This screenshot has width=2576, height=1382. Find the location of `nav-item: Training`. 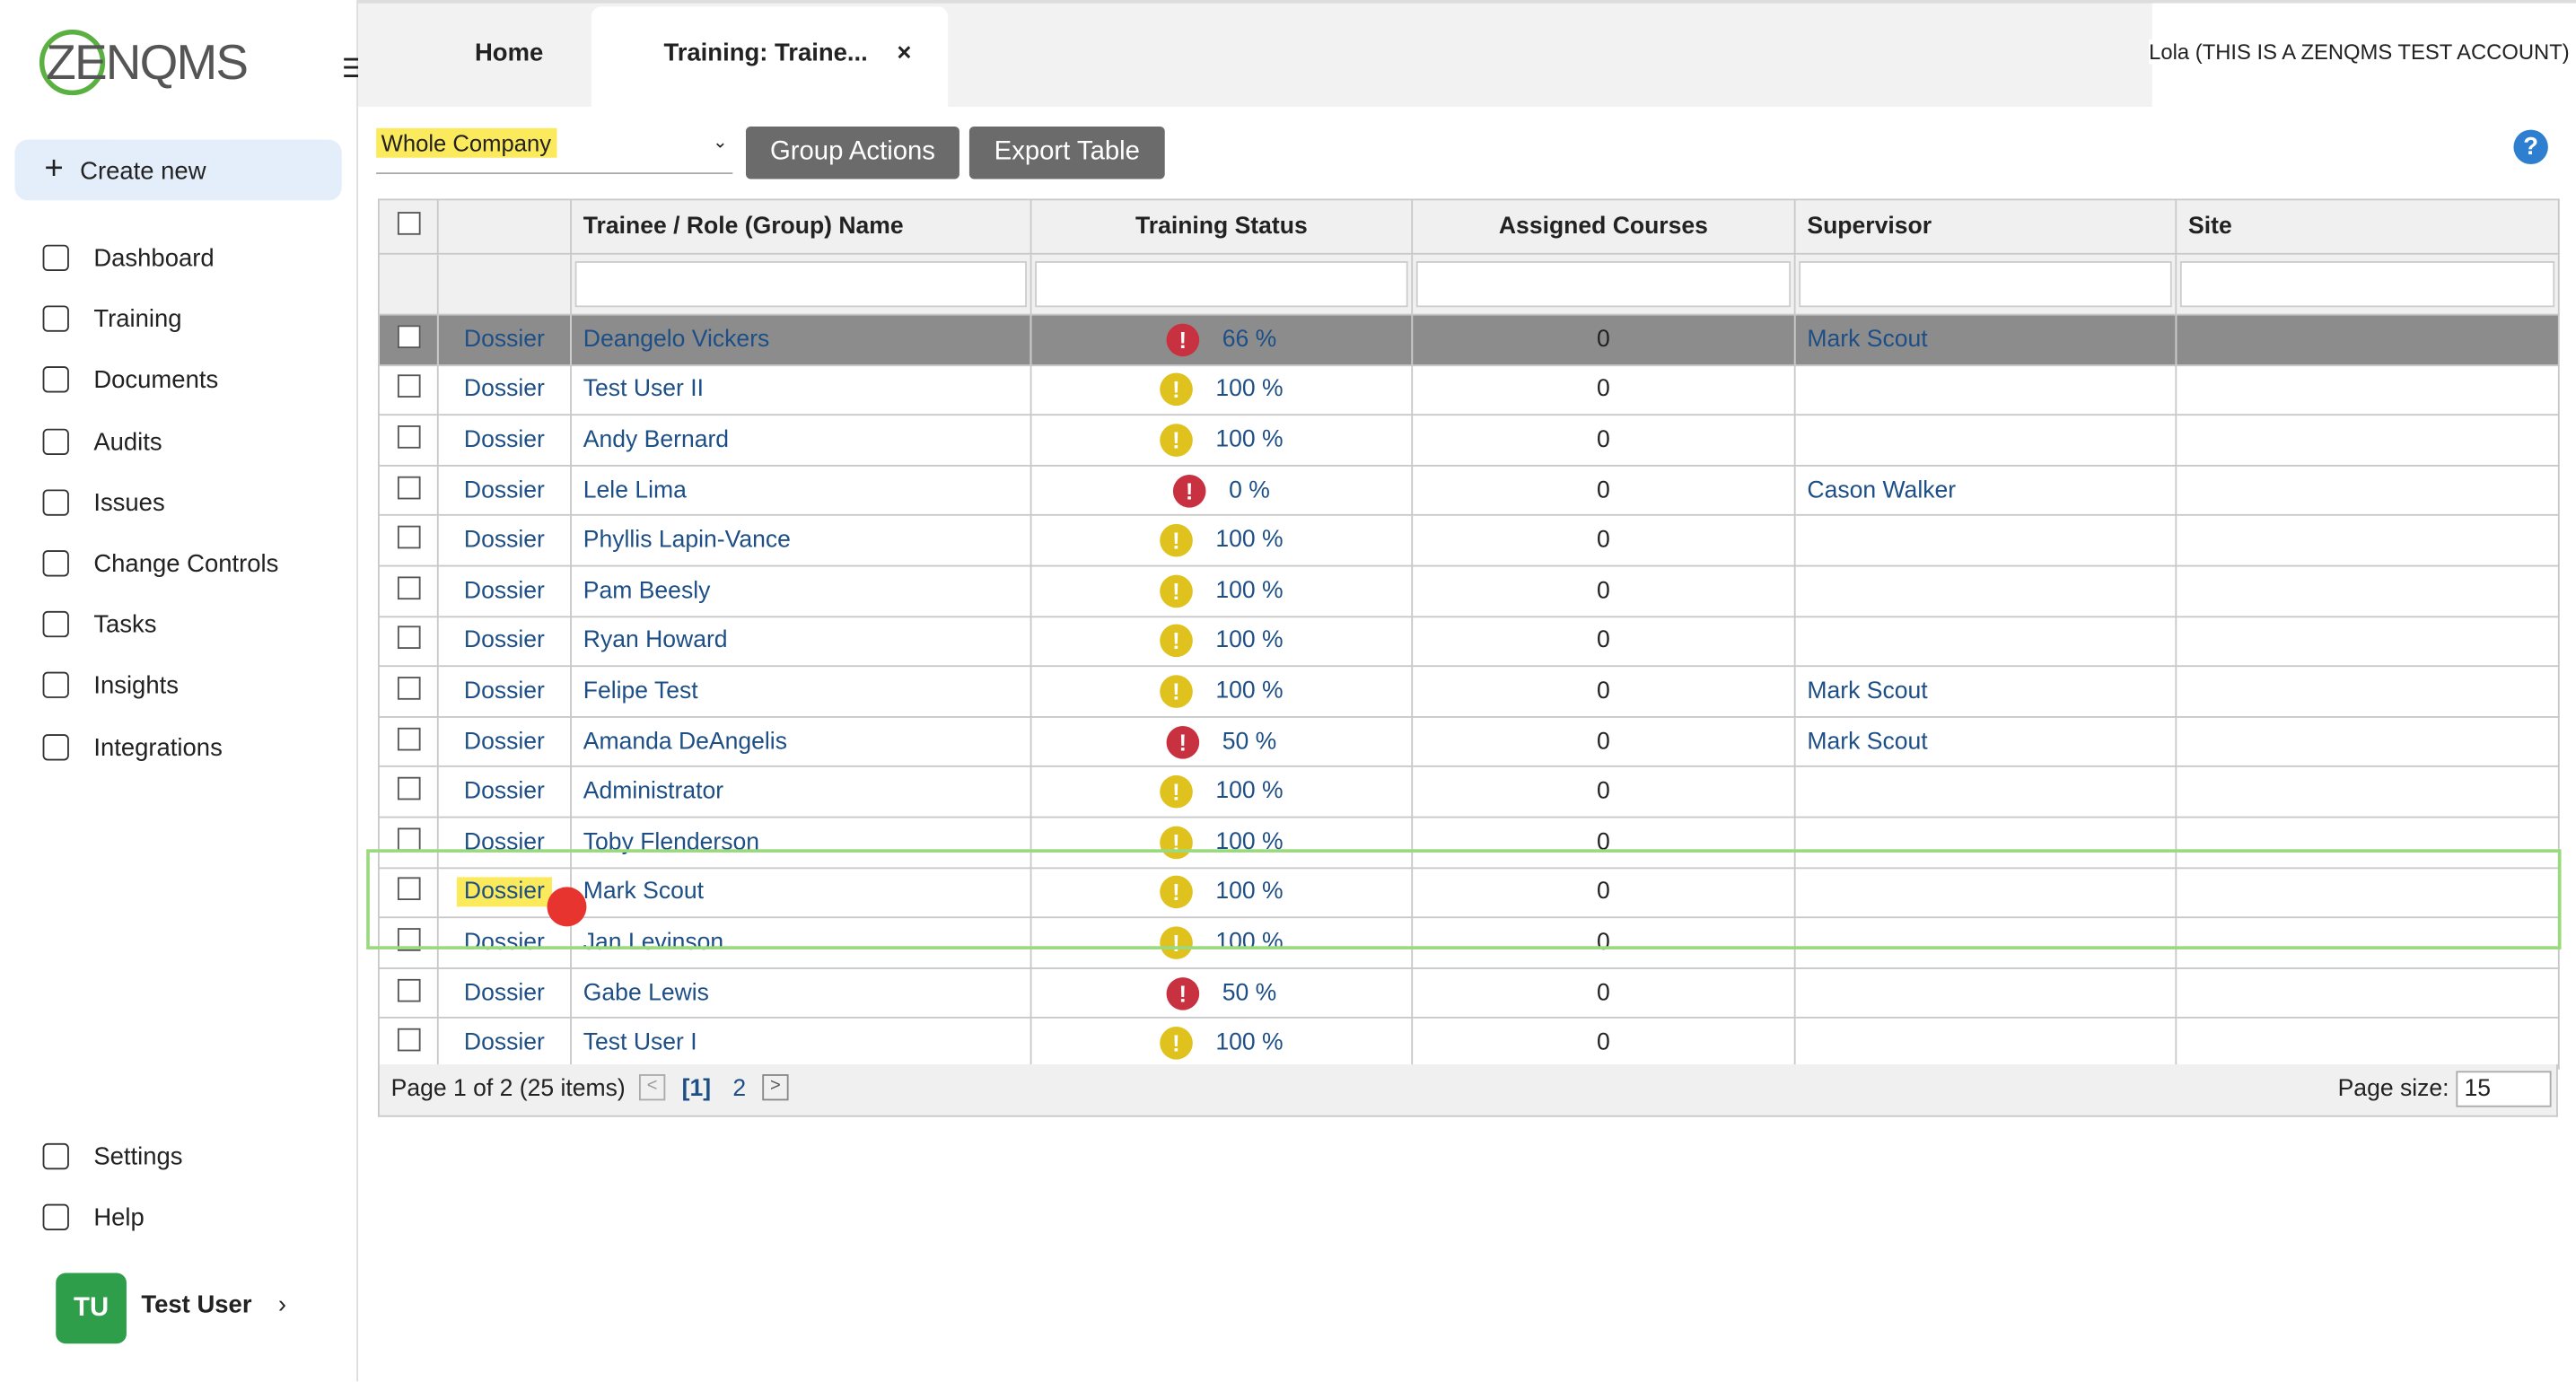

nav-item: Training is located at coordinates (112, 320).